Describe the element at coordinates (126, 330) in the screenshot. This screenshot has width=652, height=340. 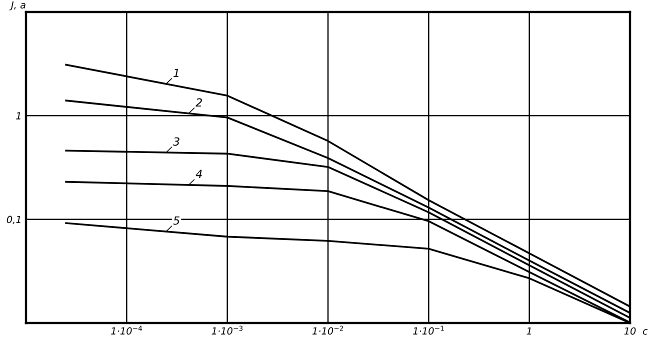
I see `x-tick-label: 1·10$^{−4}$` at that location.